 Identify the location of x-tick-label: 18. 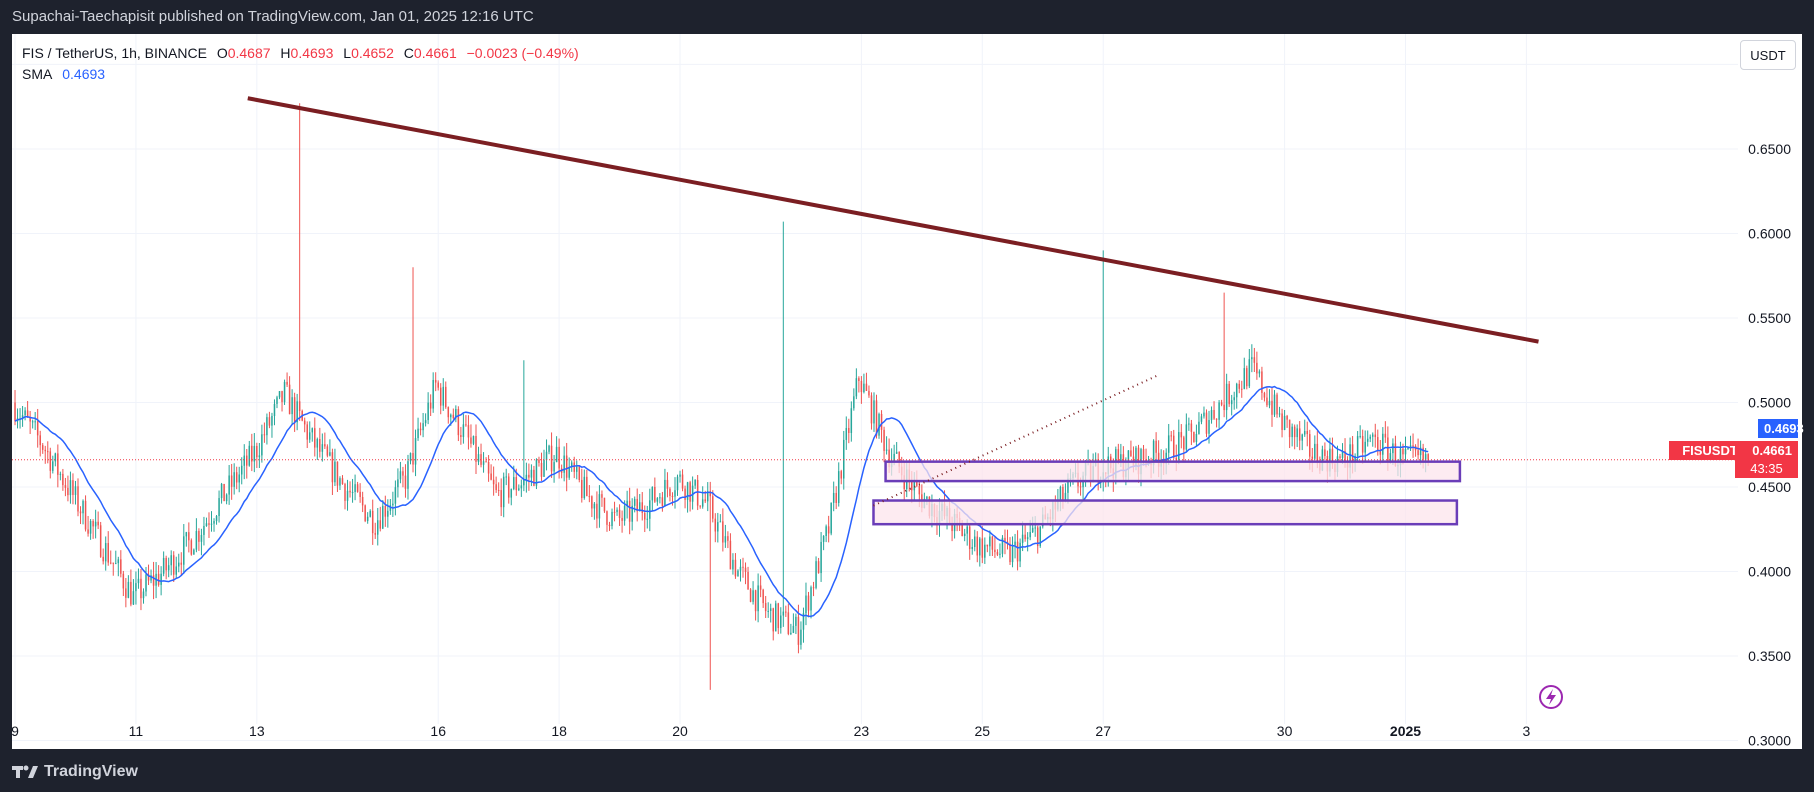
(559, 731).